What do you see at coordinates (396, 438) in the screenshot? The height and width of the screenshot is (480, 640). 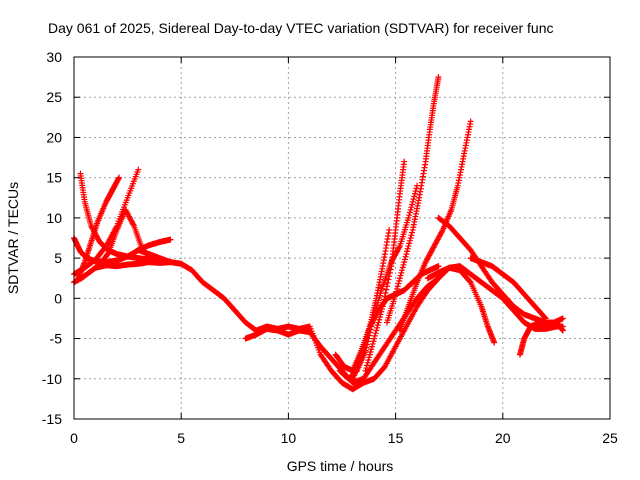 I see `x-tick-label: 15` at bounding box center [396, 438].